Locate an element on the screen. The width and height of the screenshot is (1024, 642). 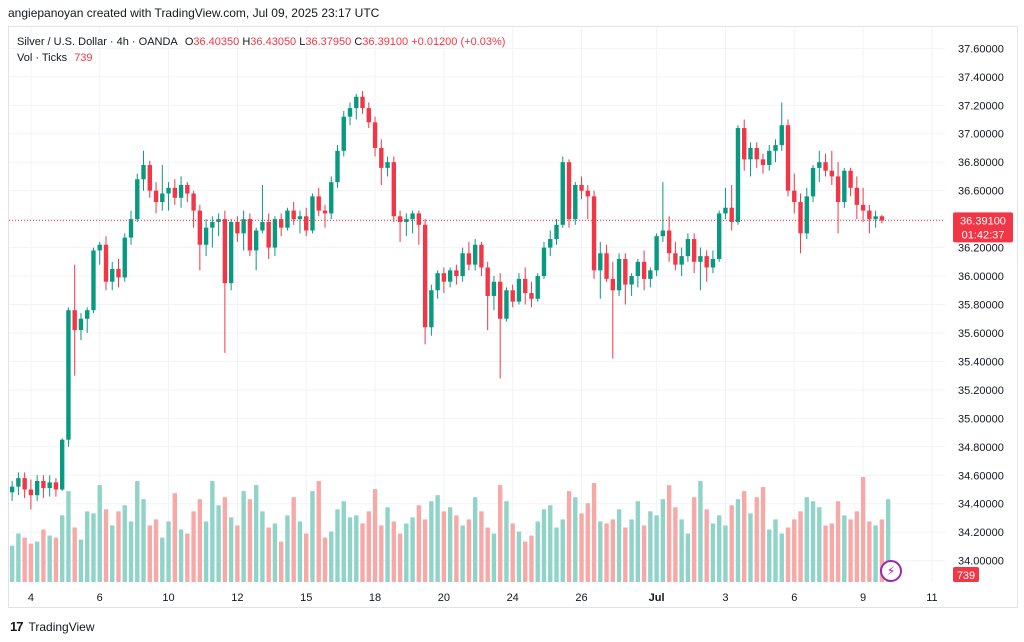
y-tick-label: 36.20000 is located at coordinates (981, 249).